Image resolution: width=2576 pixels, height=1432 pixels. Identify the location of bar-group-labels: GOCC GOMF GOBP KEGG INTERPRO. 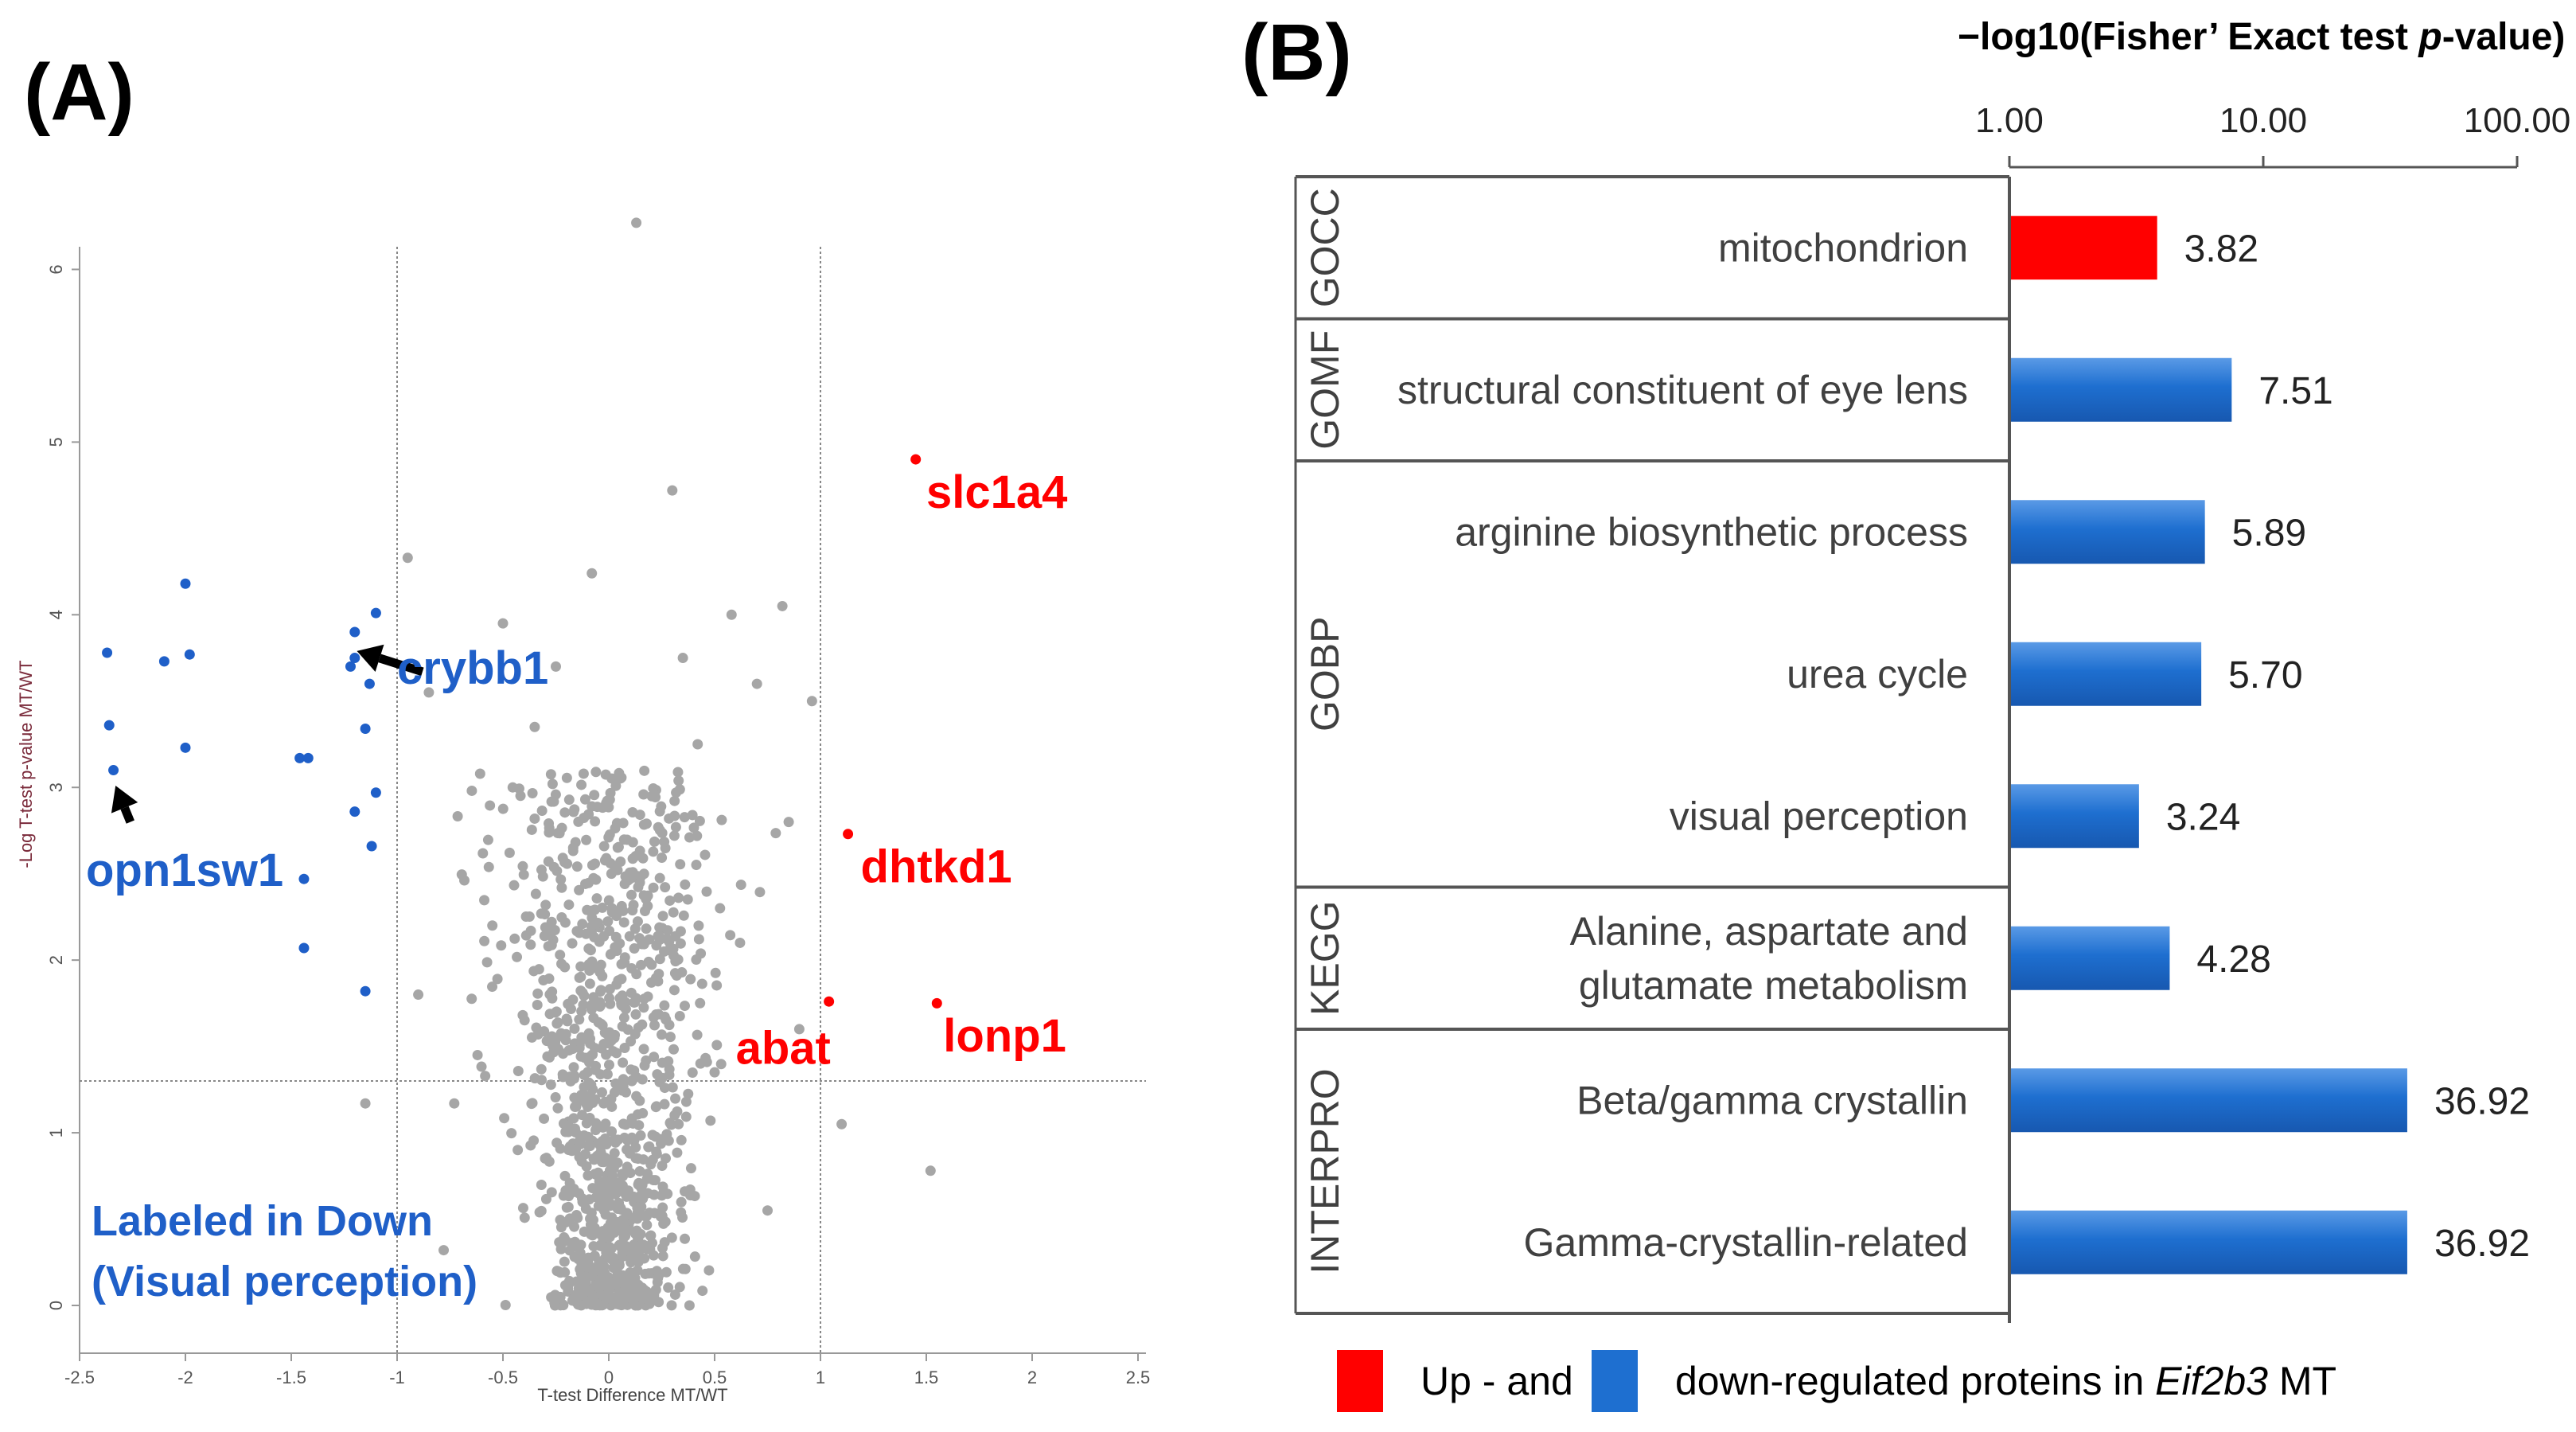
(1325, 731).